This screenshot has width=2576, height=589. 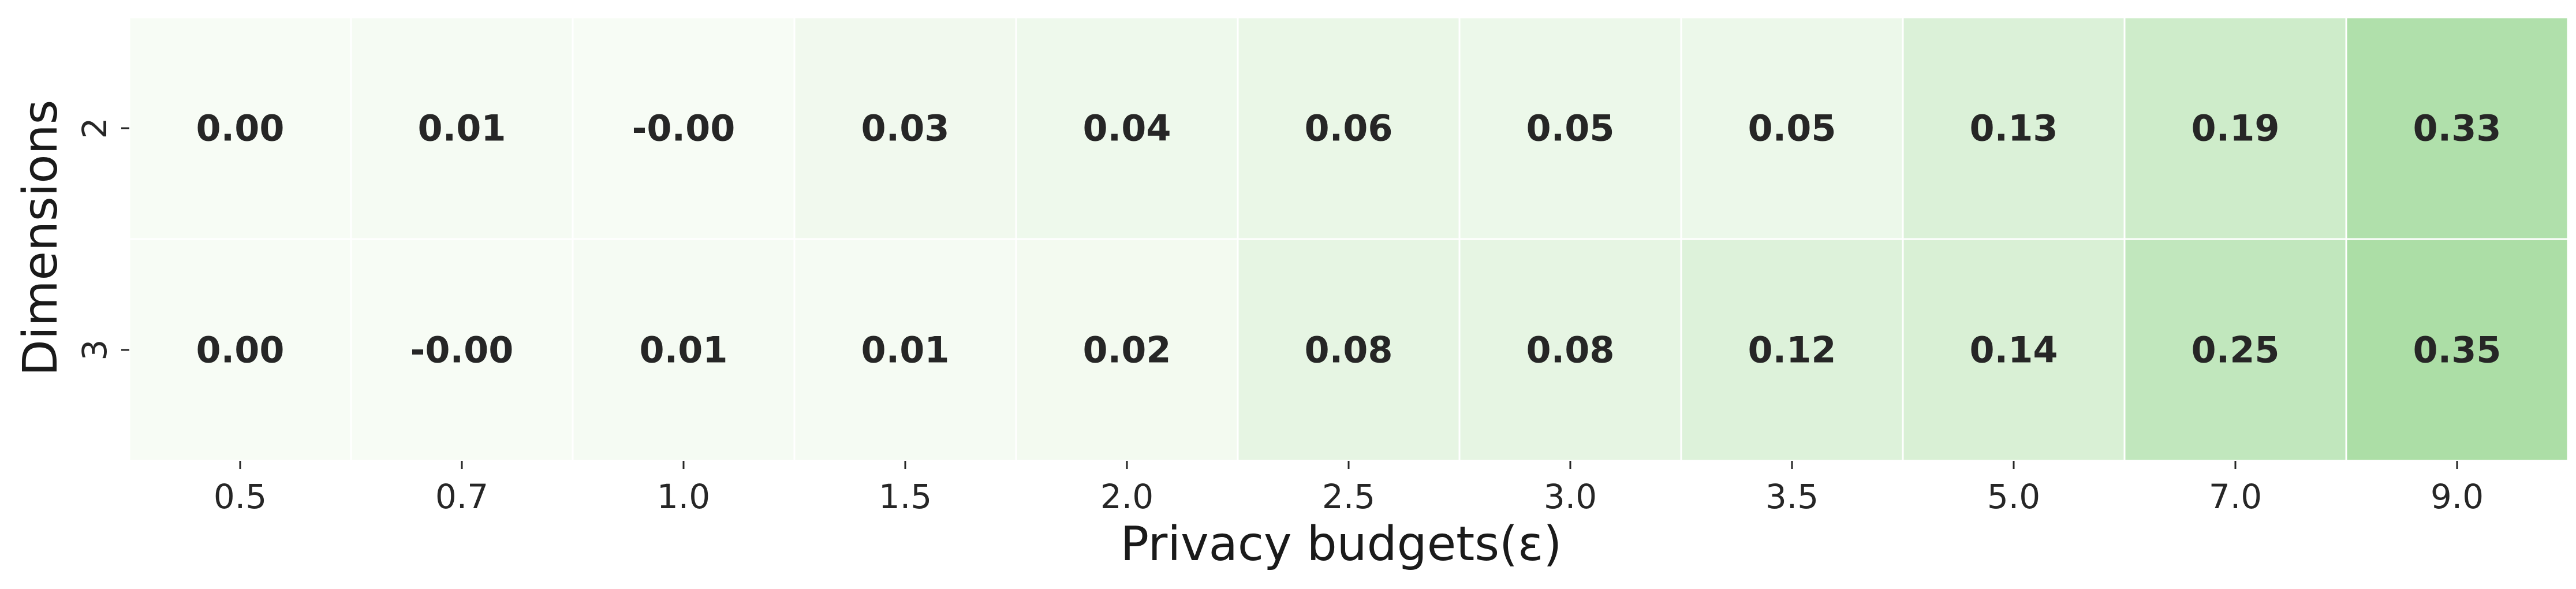 I want to click on cell-value-label: 0.14, so click(x=2014, y=350).